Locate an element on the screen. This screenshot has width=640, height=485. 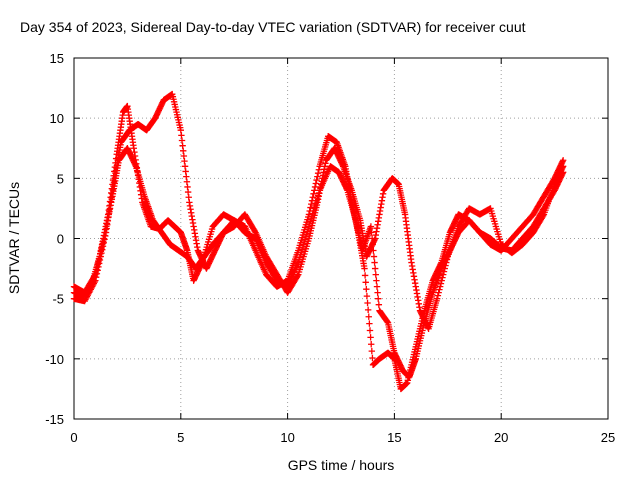
y-axis-label: SDTVAR / TECUs is located at coordinates (14, 238).